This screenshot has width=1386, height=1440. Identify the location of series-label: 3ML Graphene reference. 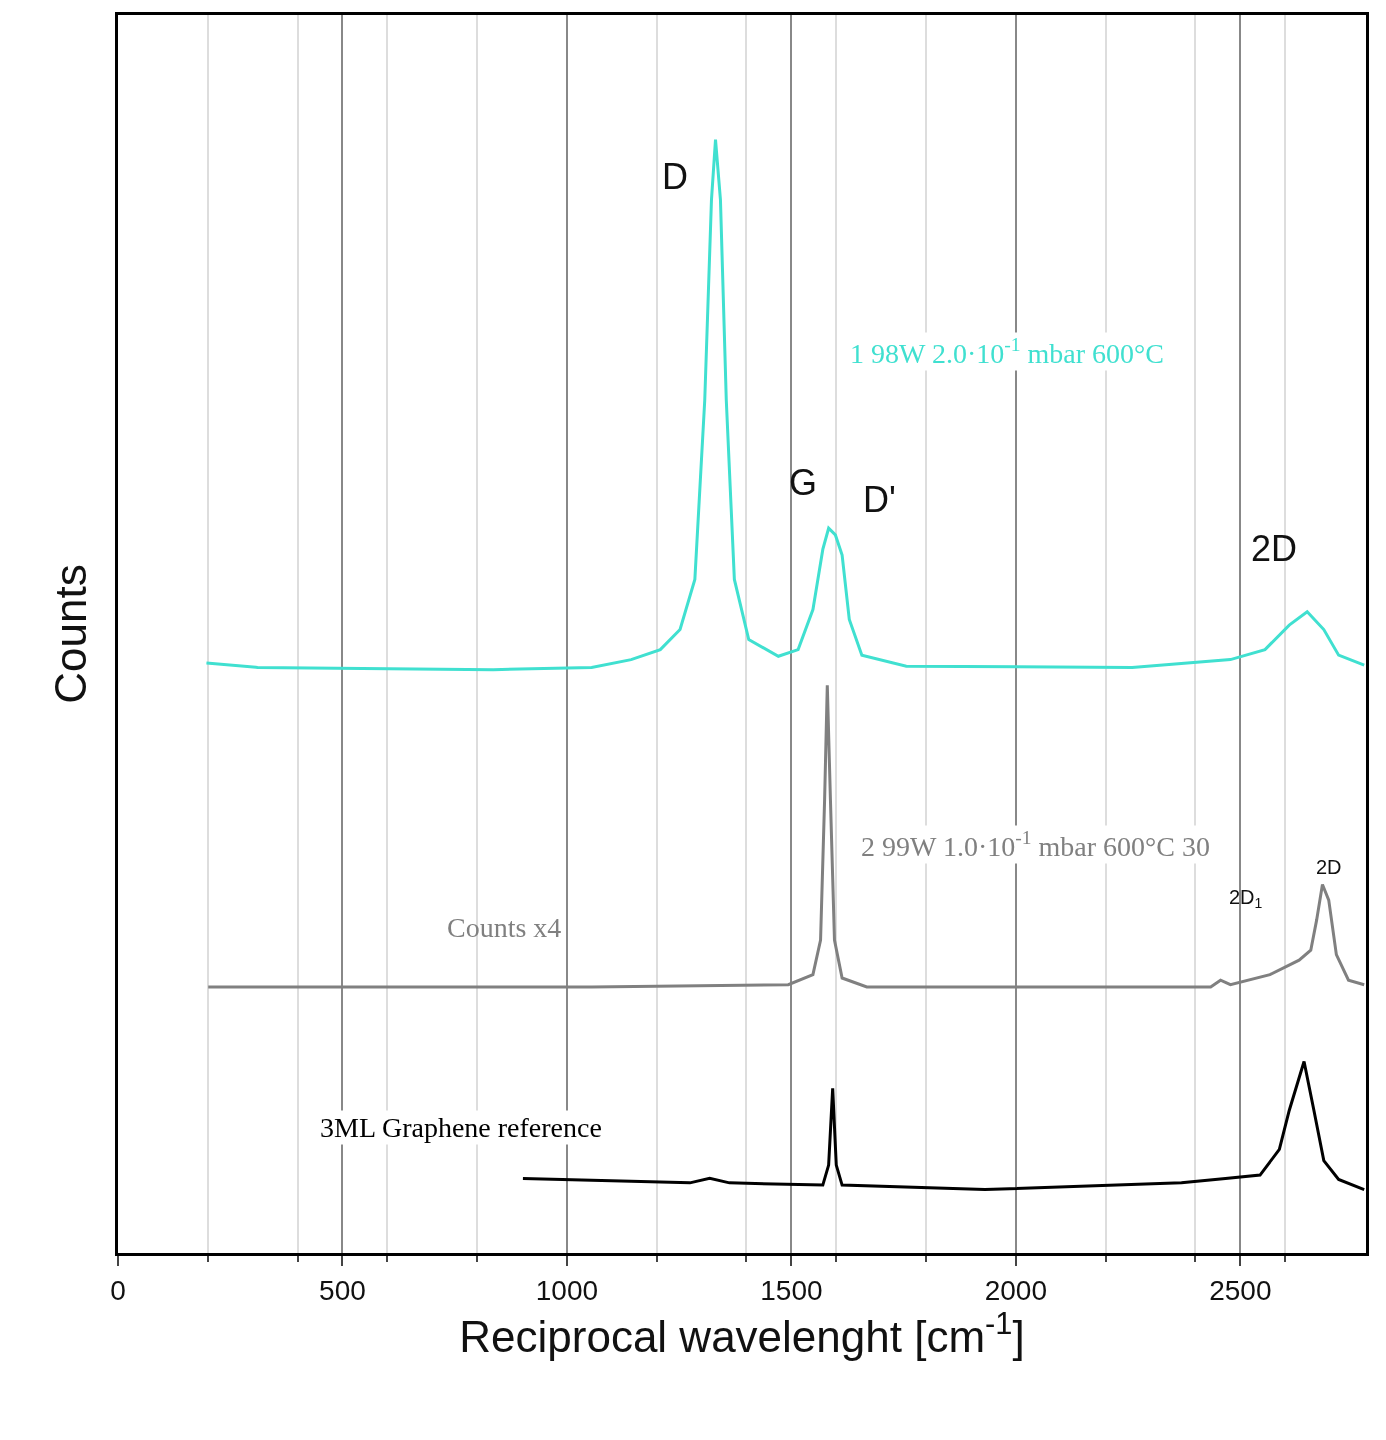
(461, 1127).